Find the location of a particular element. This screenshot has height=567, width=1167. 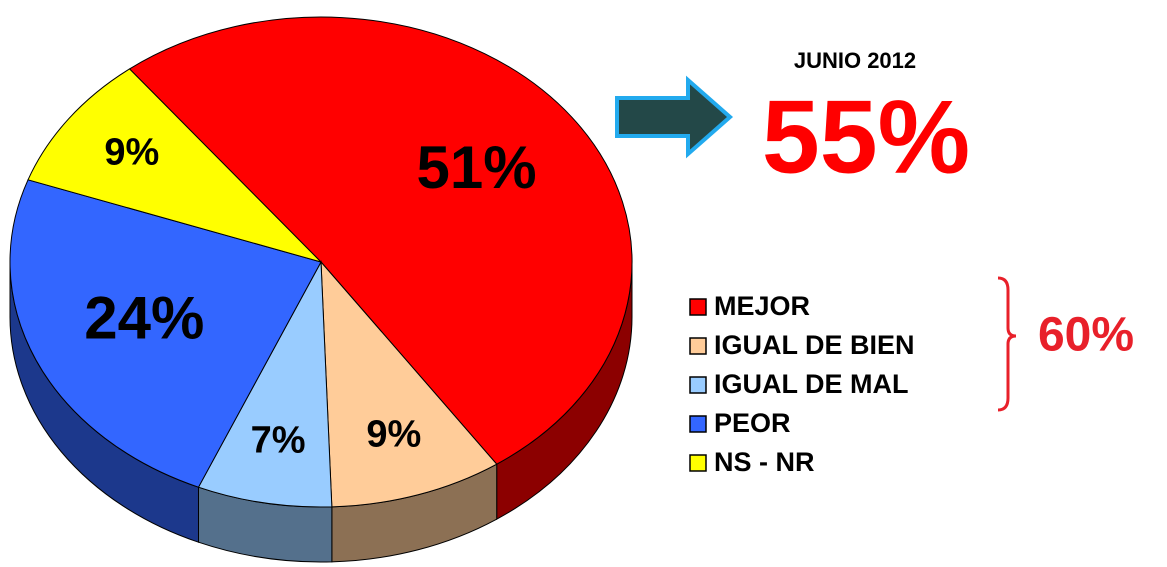

annotation-total: 60% is located at coordinates (1086, 335).